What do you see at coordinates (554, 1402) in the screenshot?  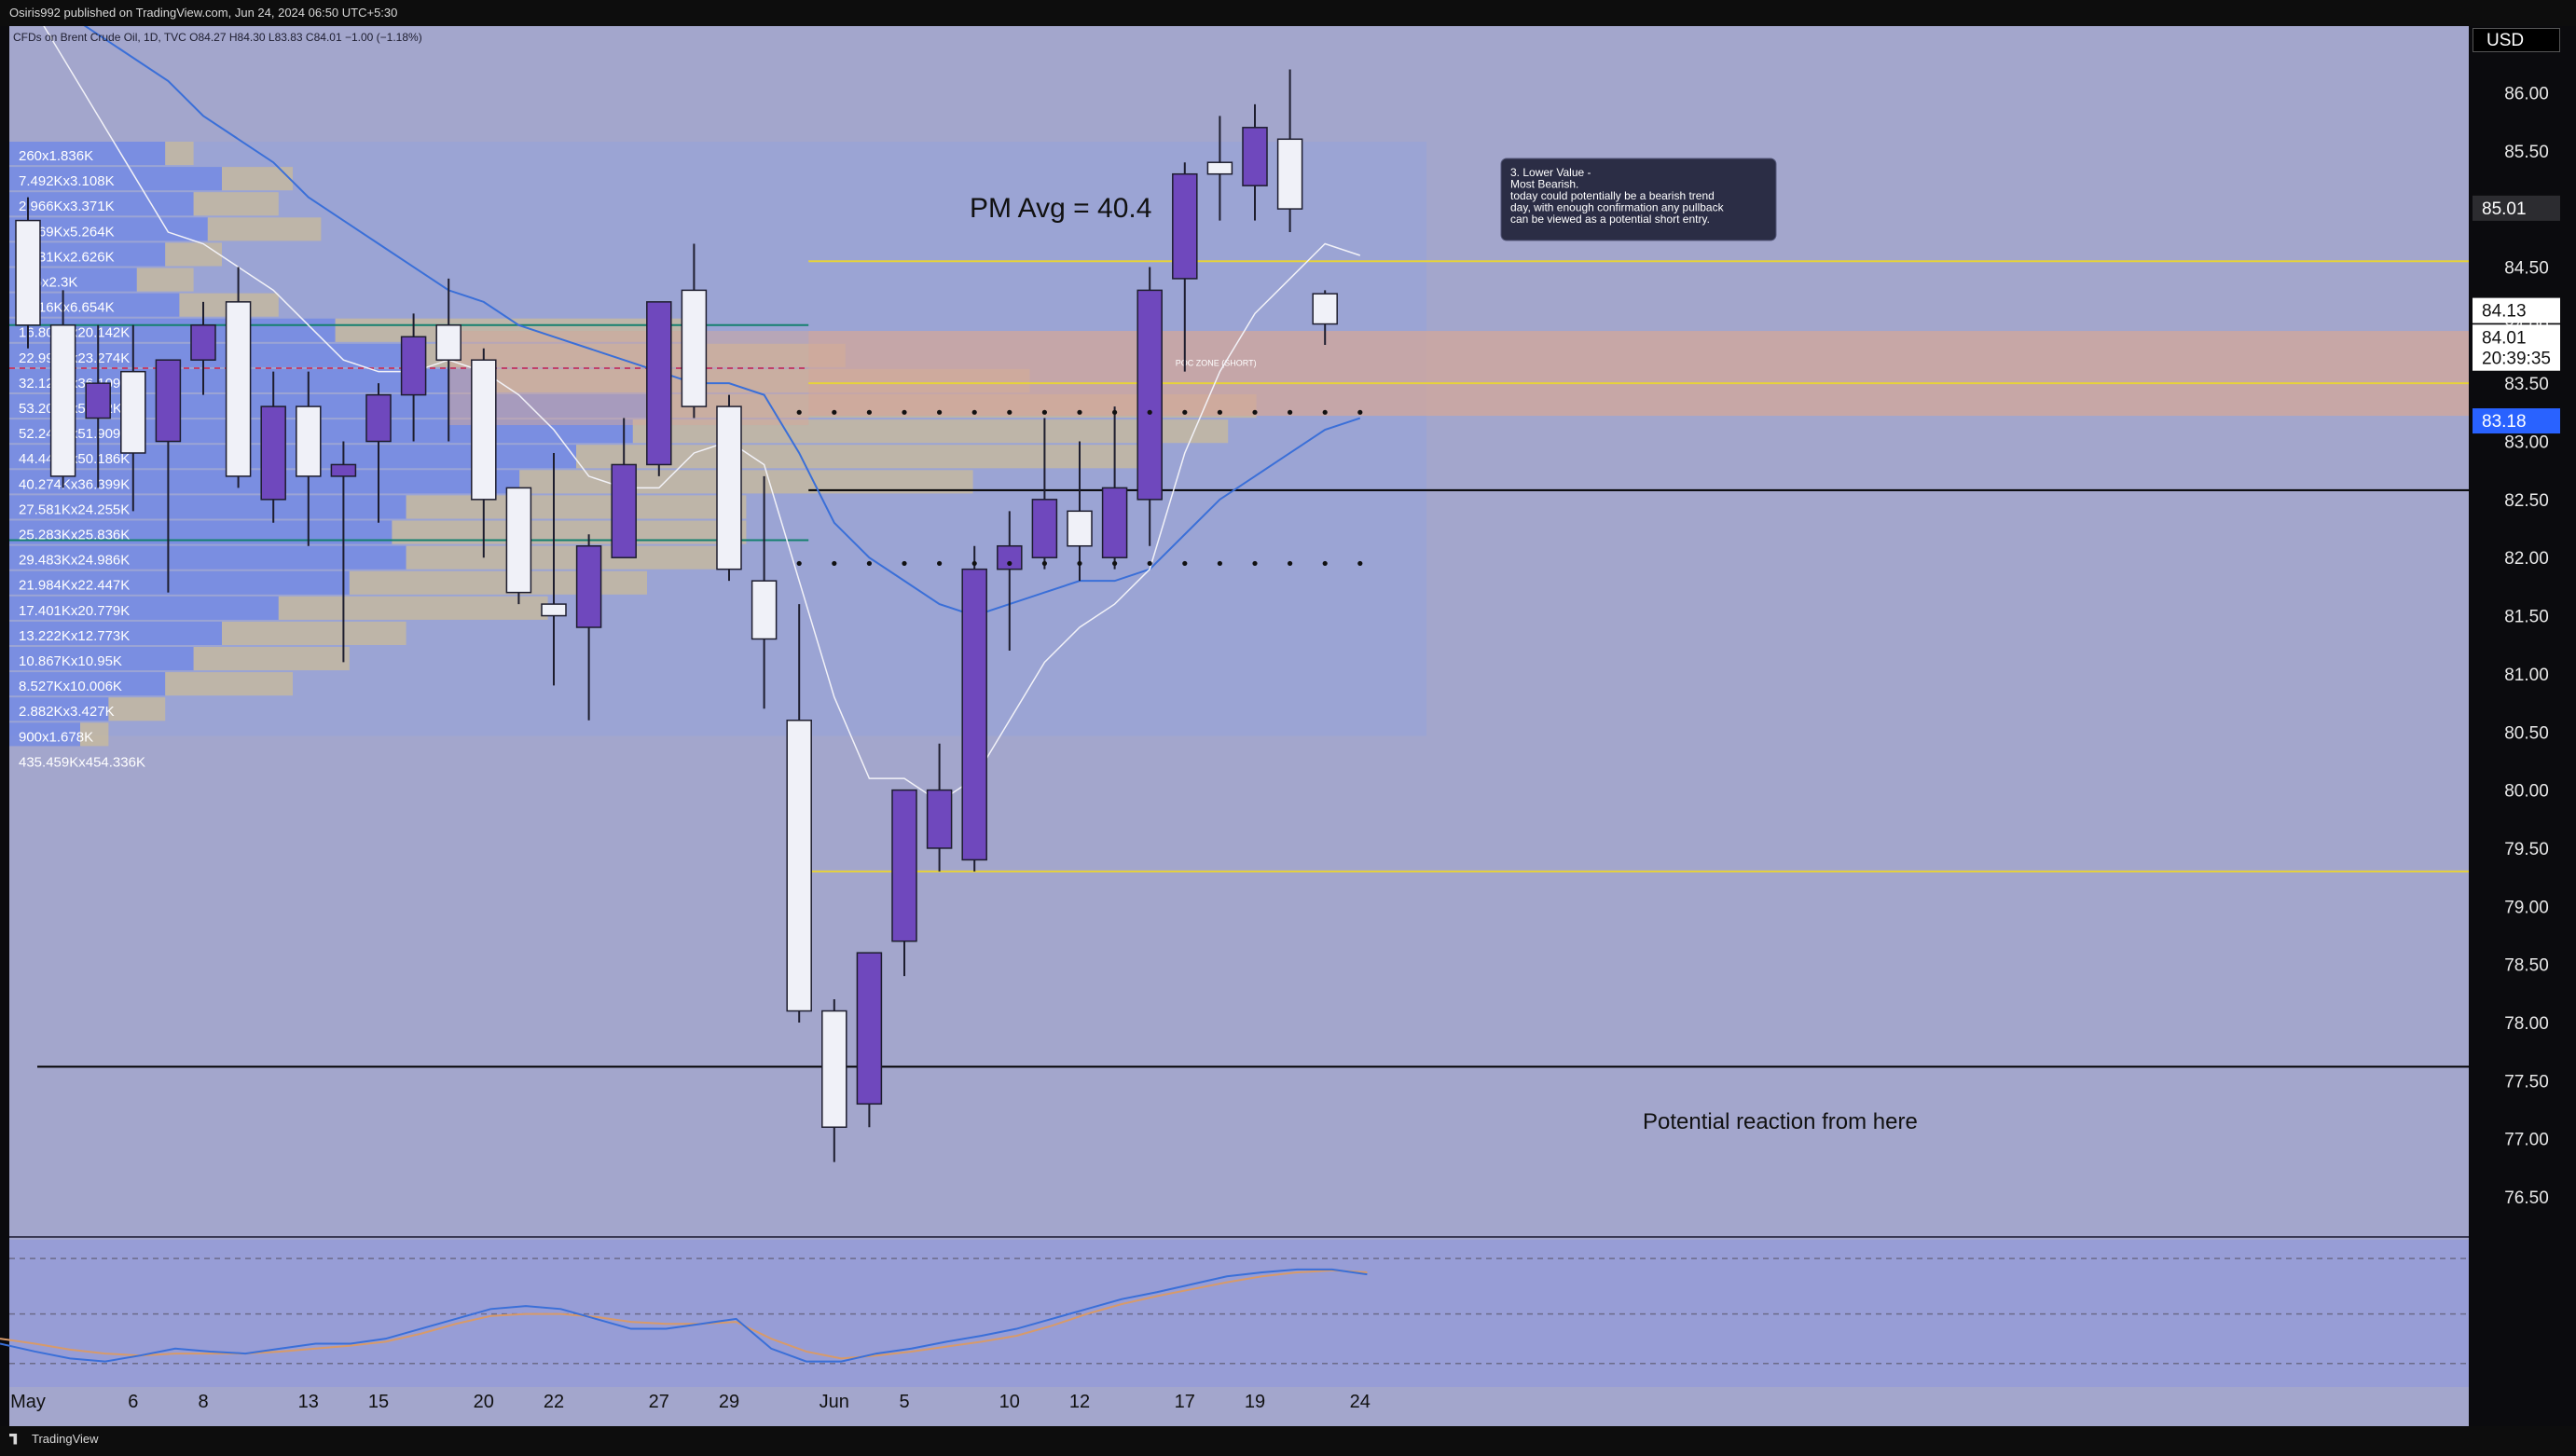 I see `x-tick-label: 22` at bounding box center [554, 1402].